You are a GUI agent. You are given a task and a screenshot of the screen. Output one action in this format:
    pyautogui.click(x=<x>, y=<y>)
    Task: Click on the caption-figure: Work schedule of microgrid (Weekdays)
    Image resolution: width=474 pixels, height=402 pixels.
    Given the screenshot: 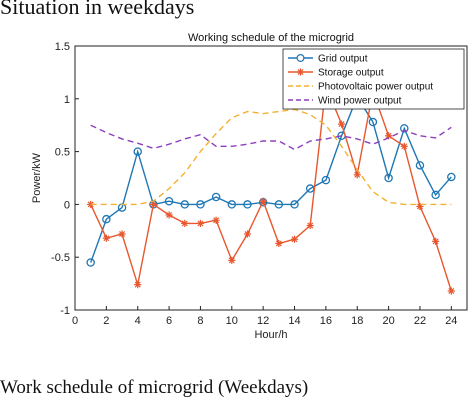 What is the action you would take?
    pyautogui.click(x=154, y=387)
    